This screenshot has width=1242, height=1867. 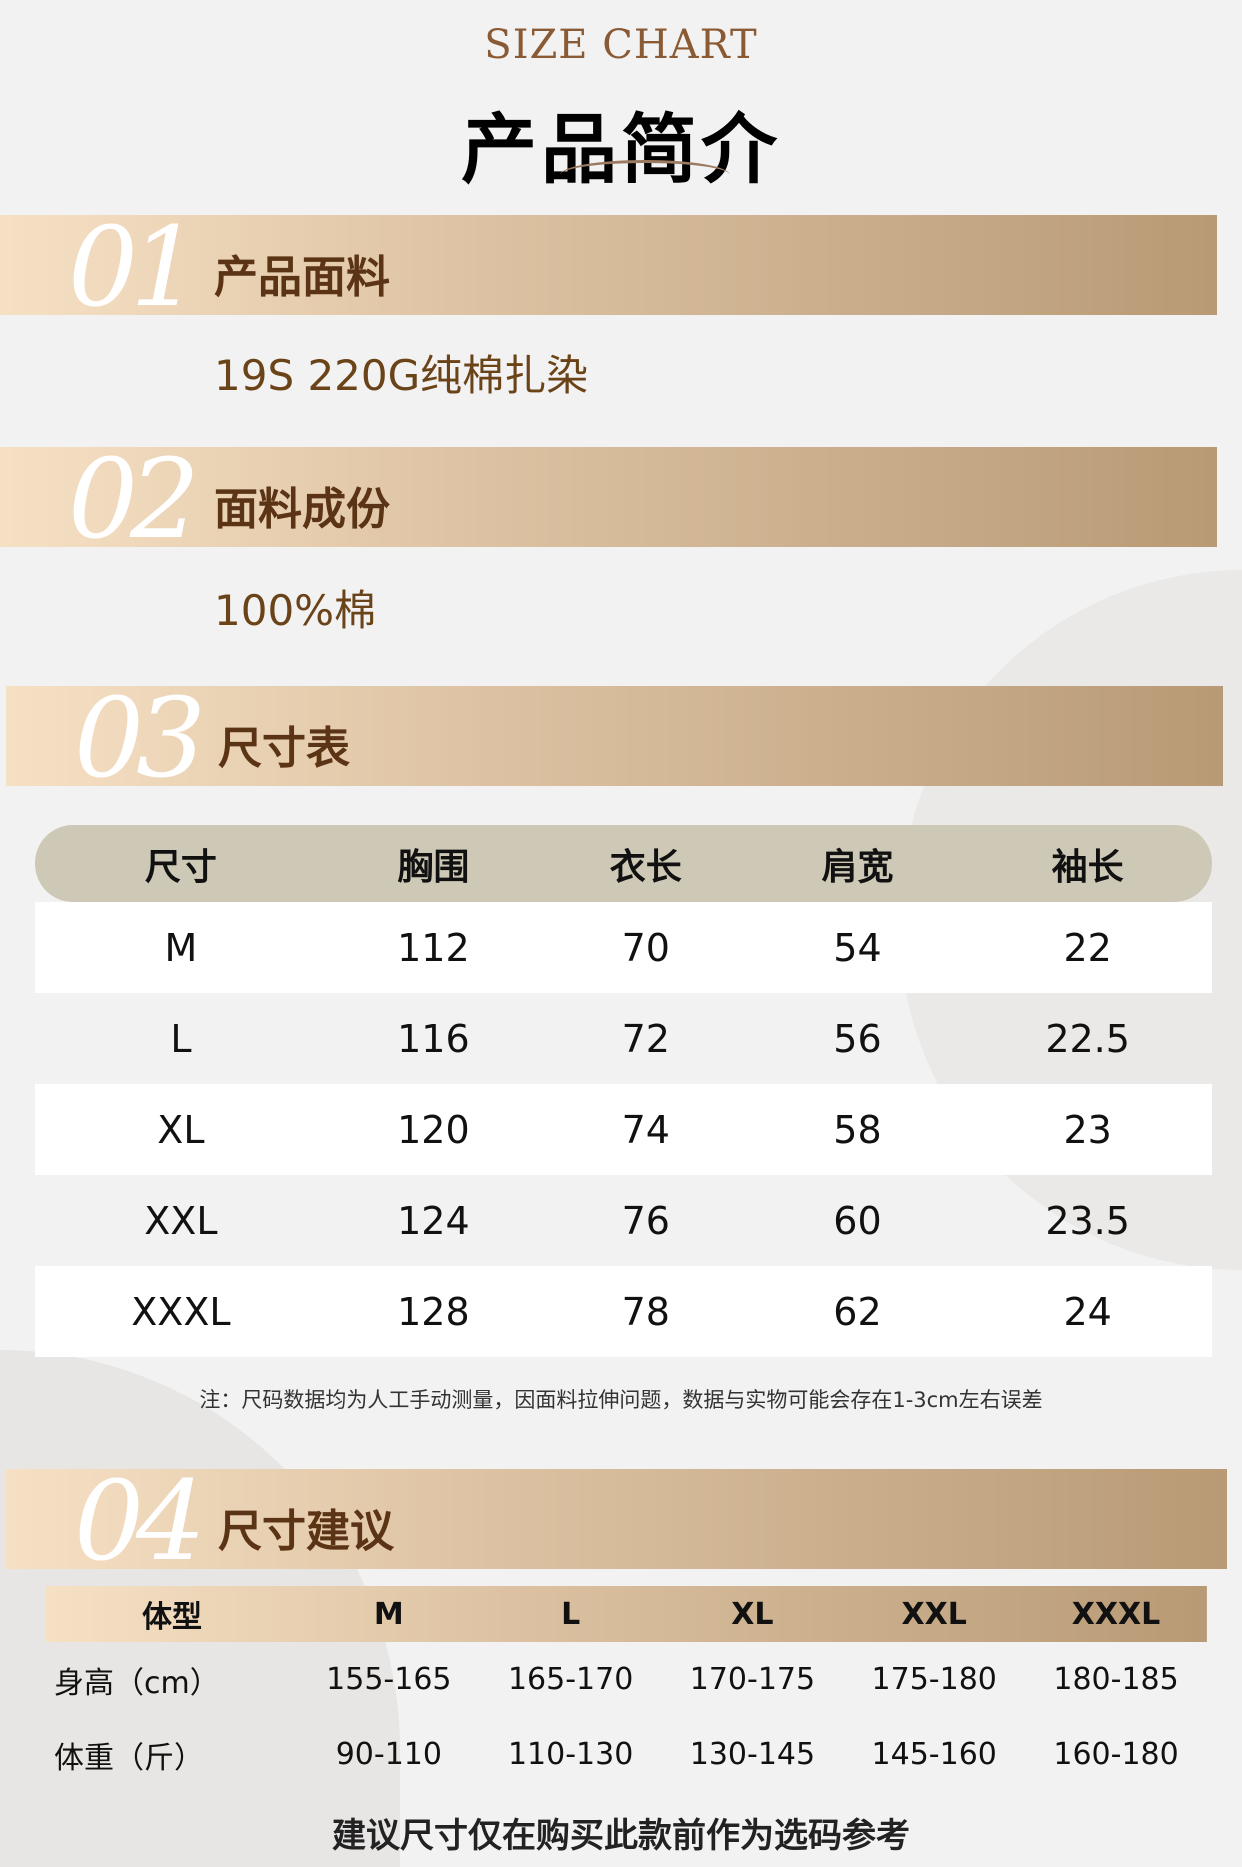 What do you see at coordinates (302, 509) in the screenshot?
I see `section-title: 面料成份` at bounding box center [302, 509].